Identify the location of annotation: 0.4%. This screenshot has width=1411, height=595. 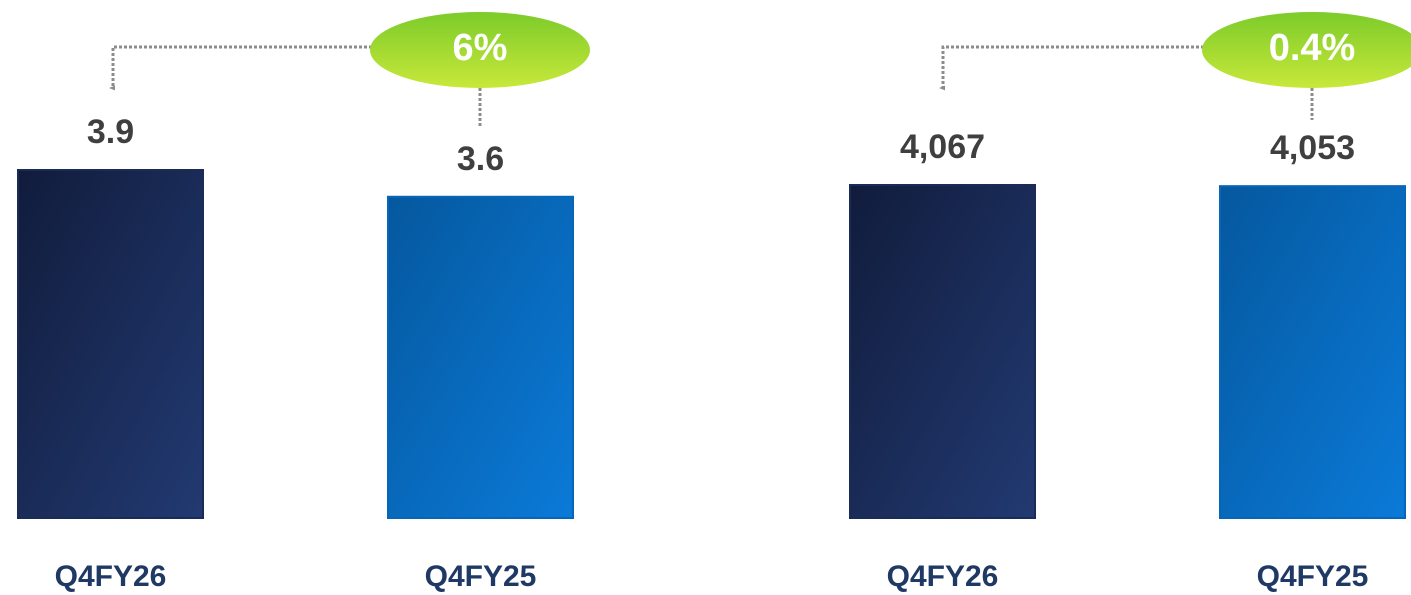
(1312, 48).